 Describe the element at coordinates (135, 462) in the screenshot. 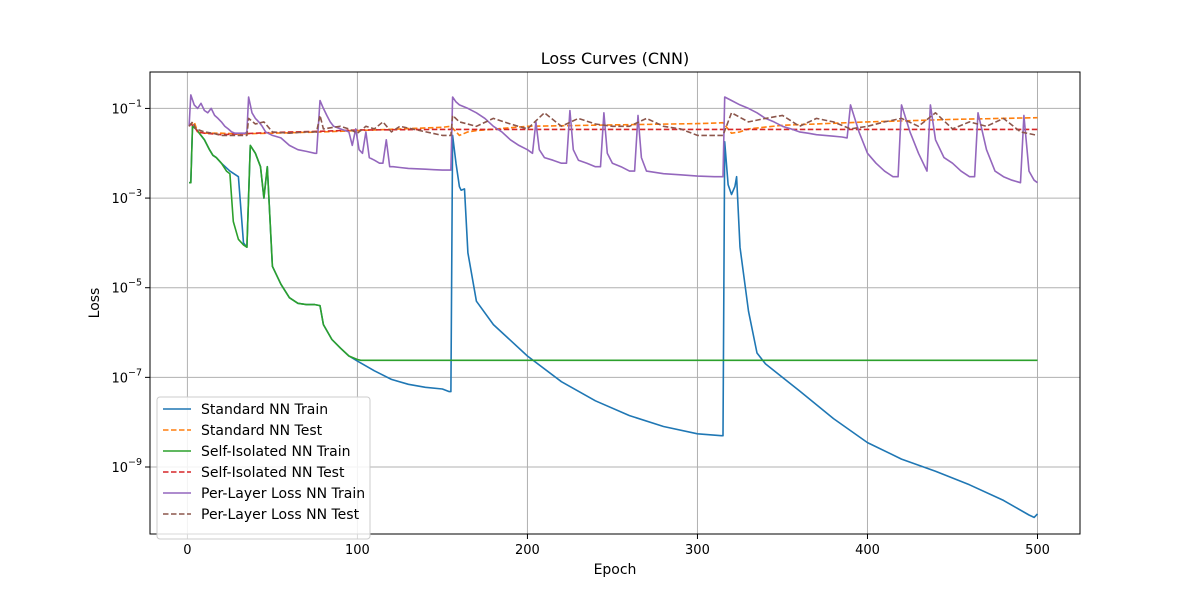

I see `y-tick-label-exponent: −9` at that location.